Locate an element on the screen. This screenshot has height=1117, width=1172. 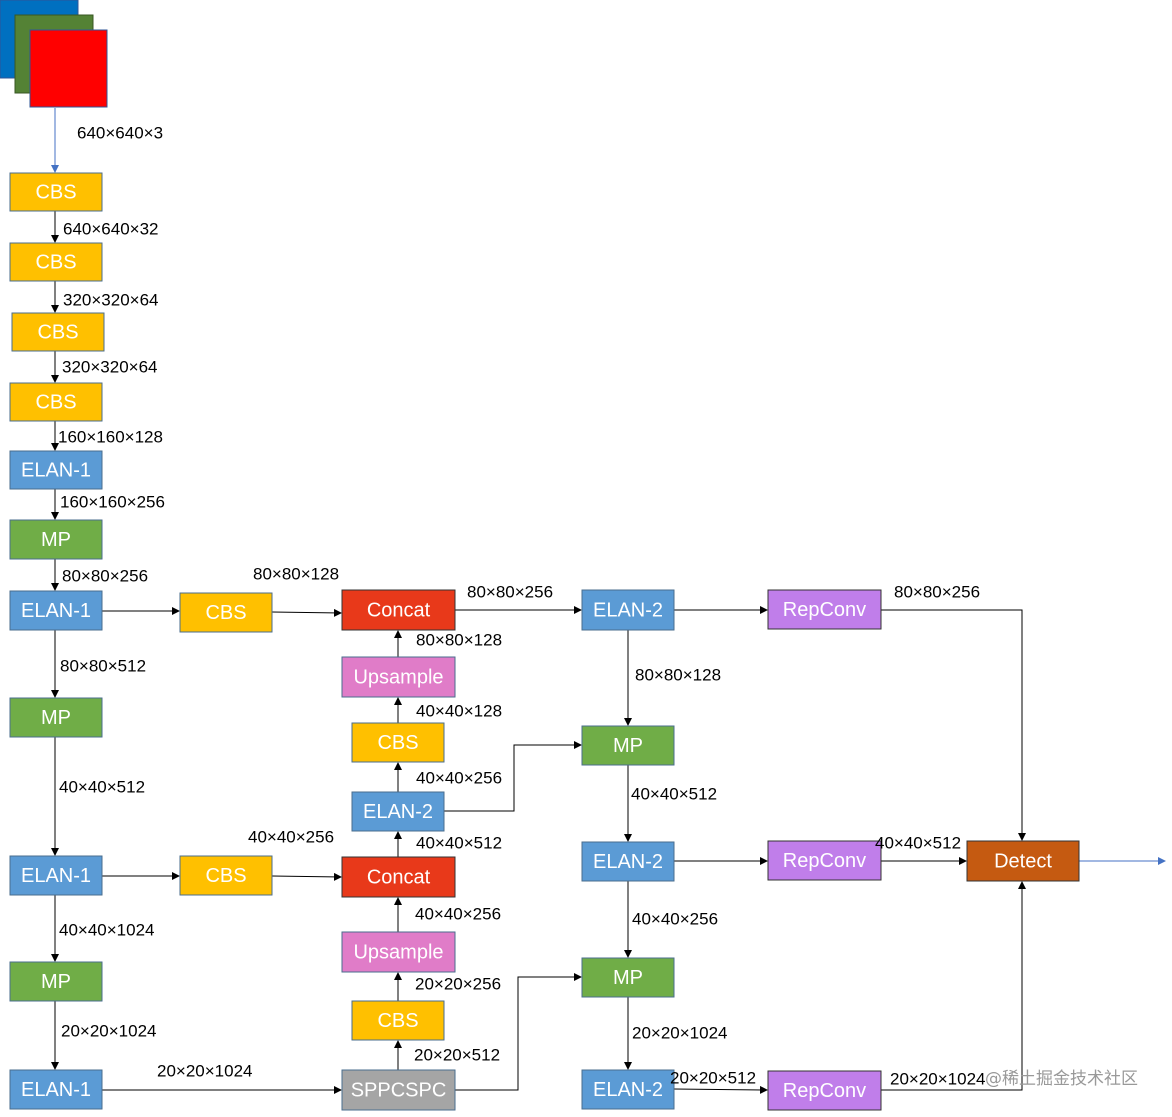
node-label: SPPCSPC is located at coordinates (399, 1090).